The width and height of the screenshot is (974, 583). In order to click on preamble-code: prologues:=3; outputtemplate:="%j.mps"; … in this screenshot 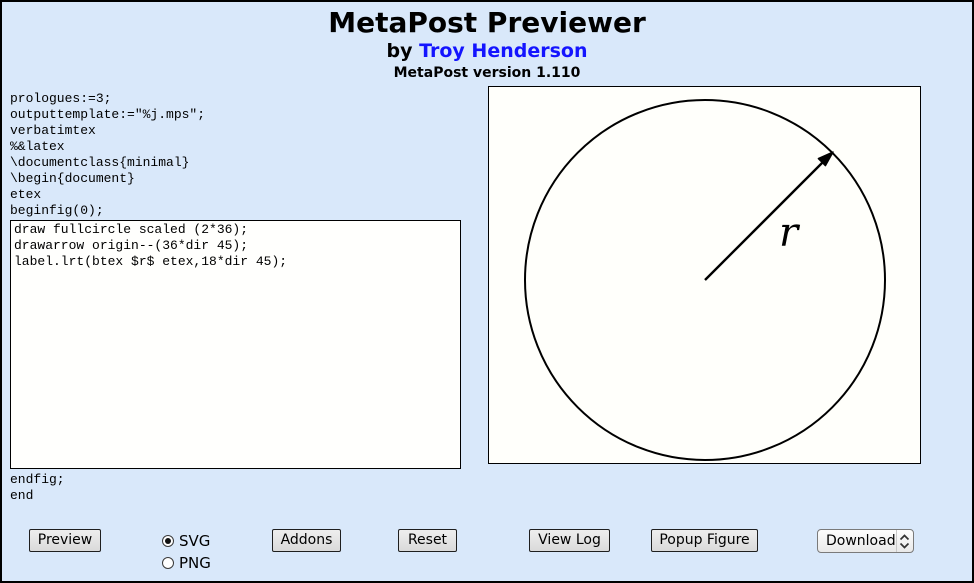, I will do `click(108, 154)`.